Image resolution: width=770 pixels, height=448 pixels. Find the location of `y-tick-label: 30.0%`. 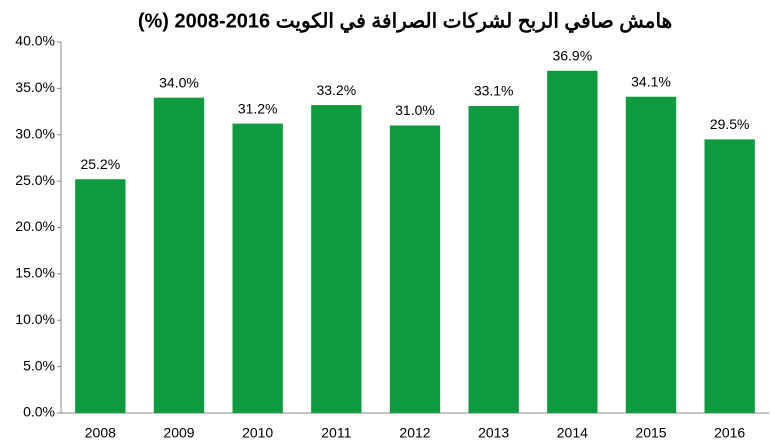

y-tick-label: 30.0% is located at coordinates (35, 133).